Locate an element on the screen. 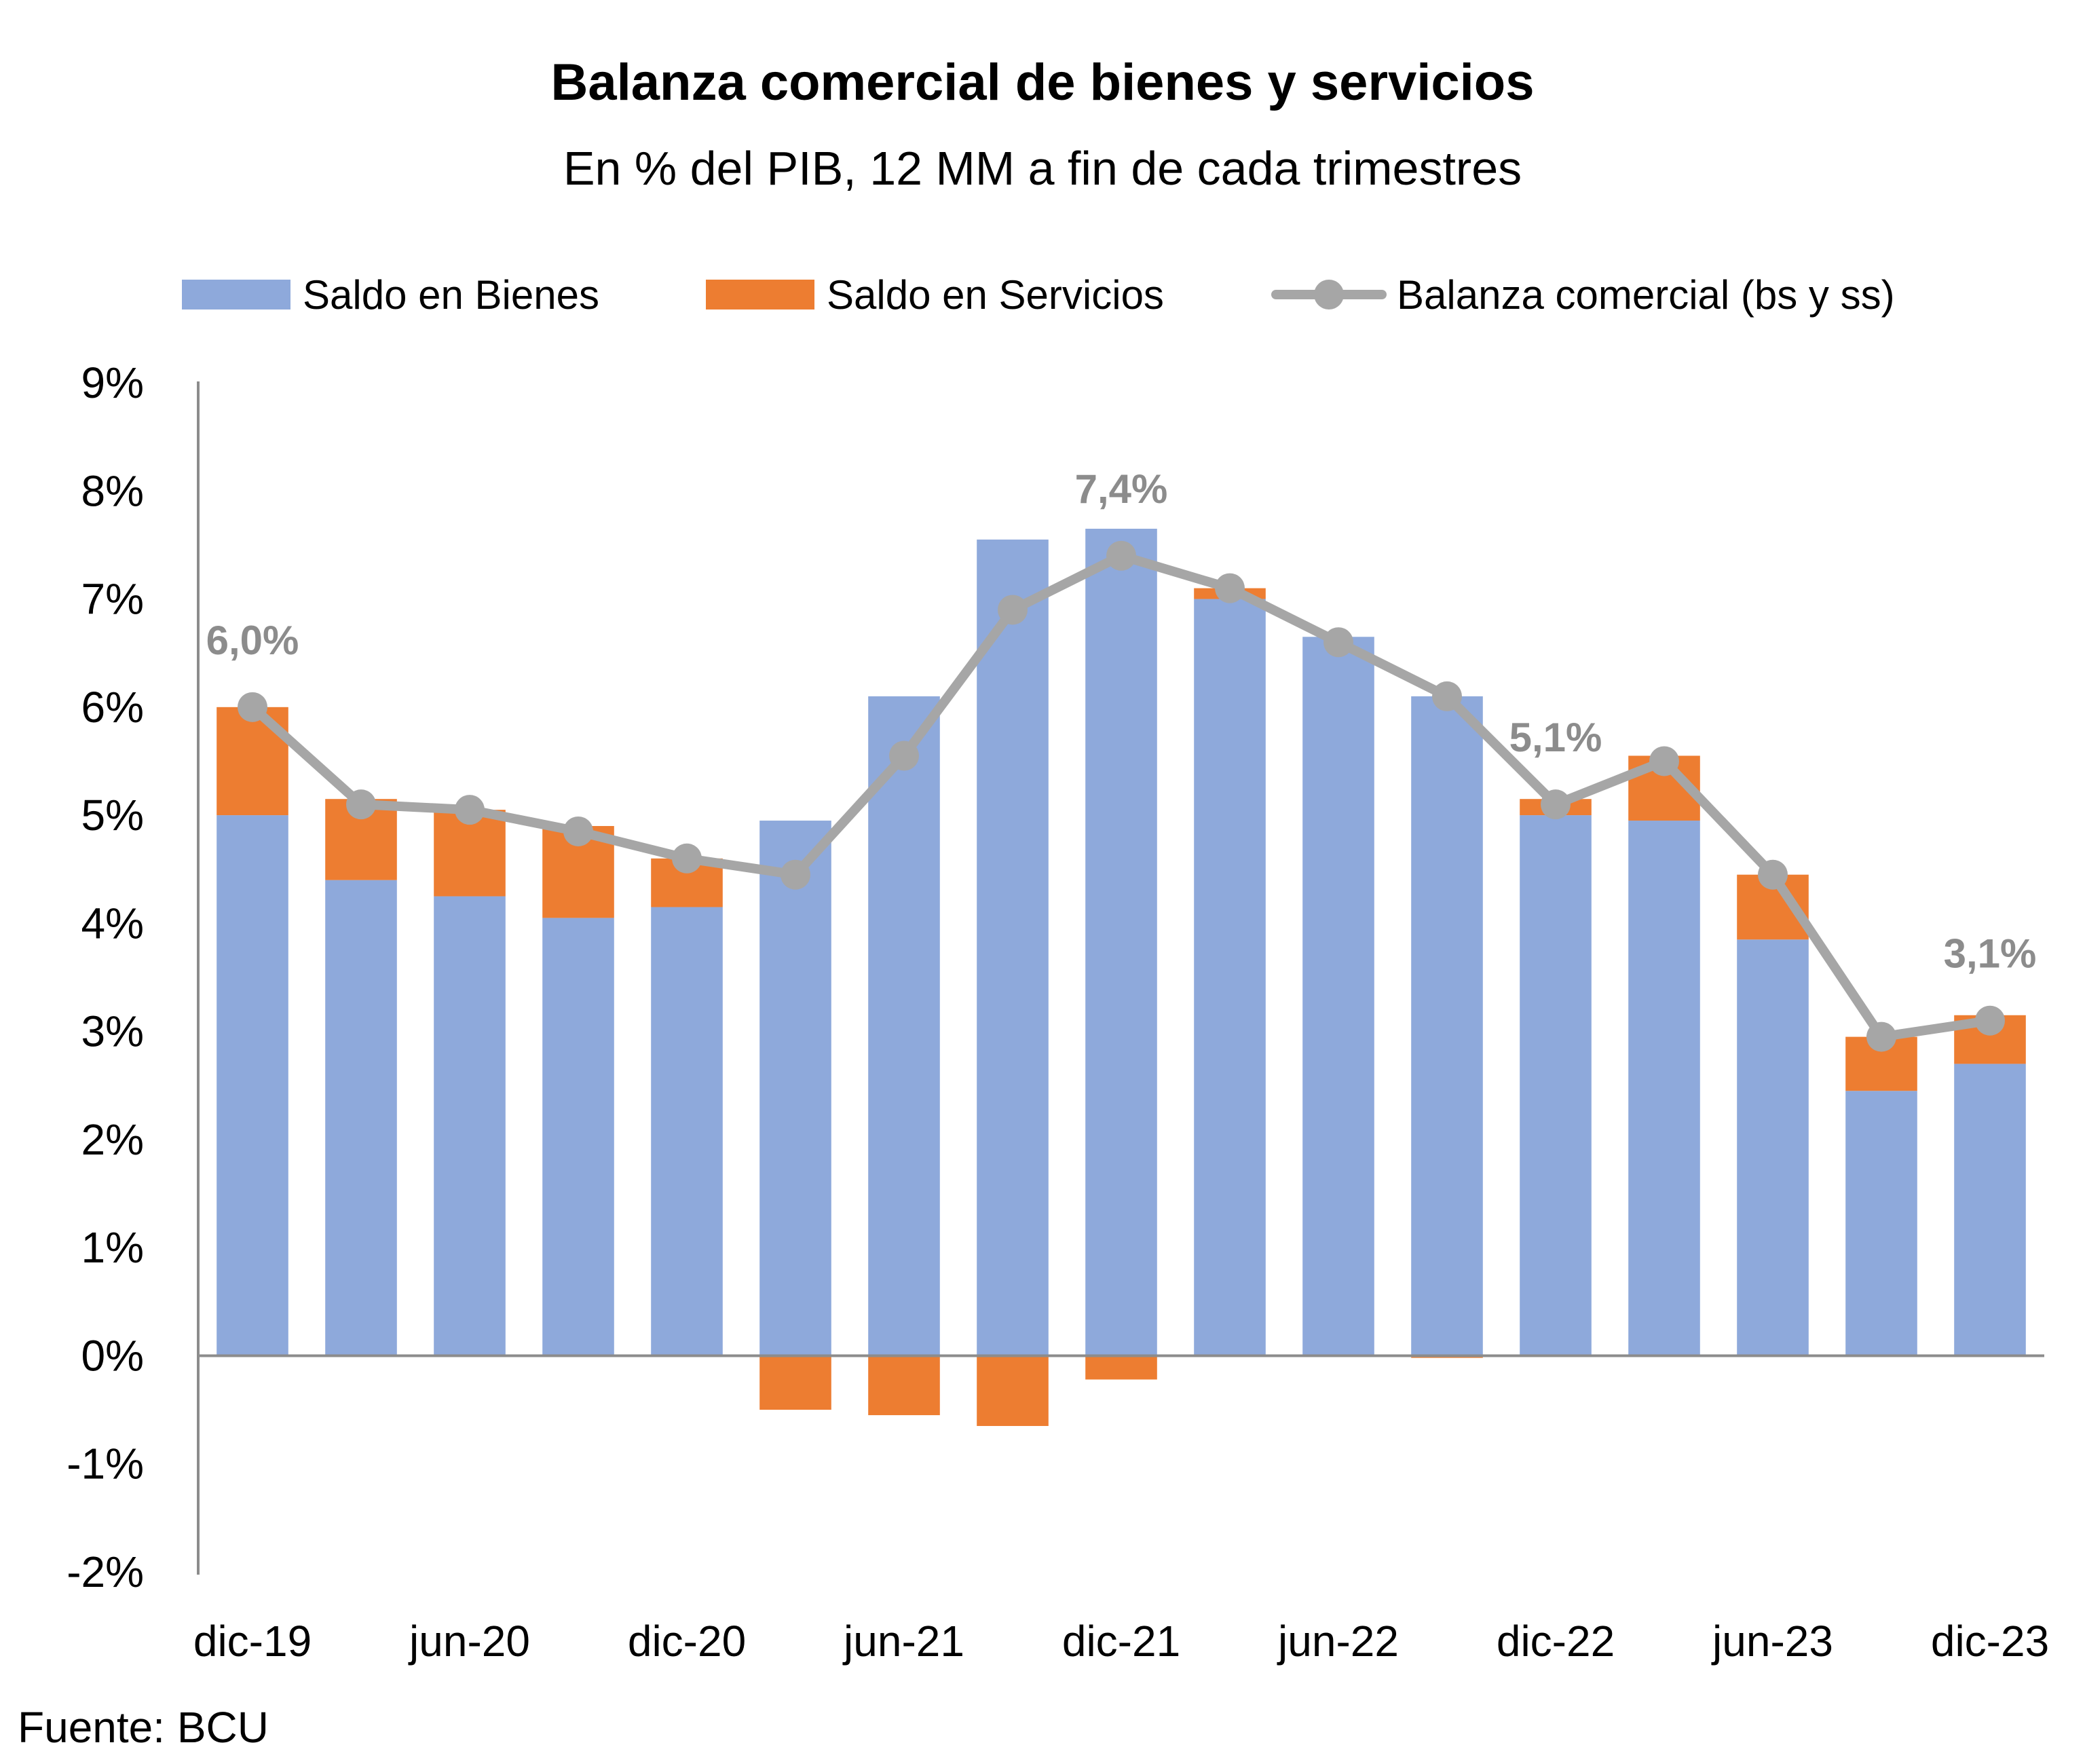  y-tick-label: 5% is located at coordinates (113, 816).